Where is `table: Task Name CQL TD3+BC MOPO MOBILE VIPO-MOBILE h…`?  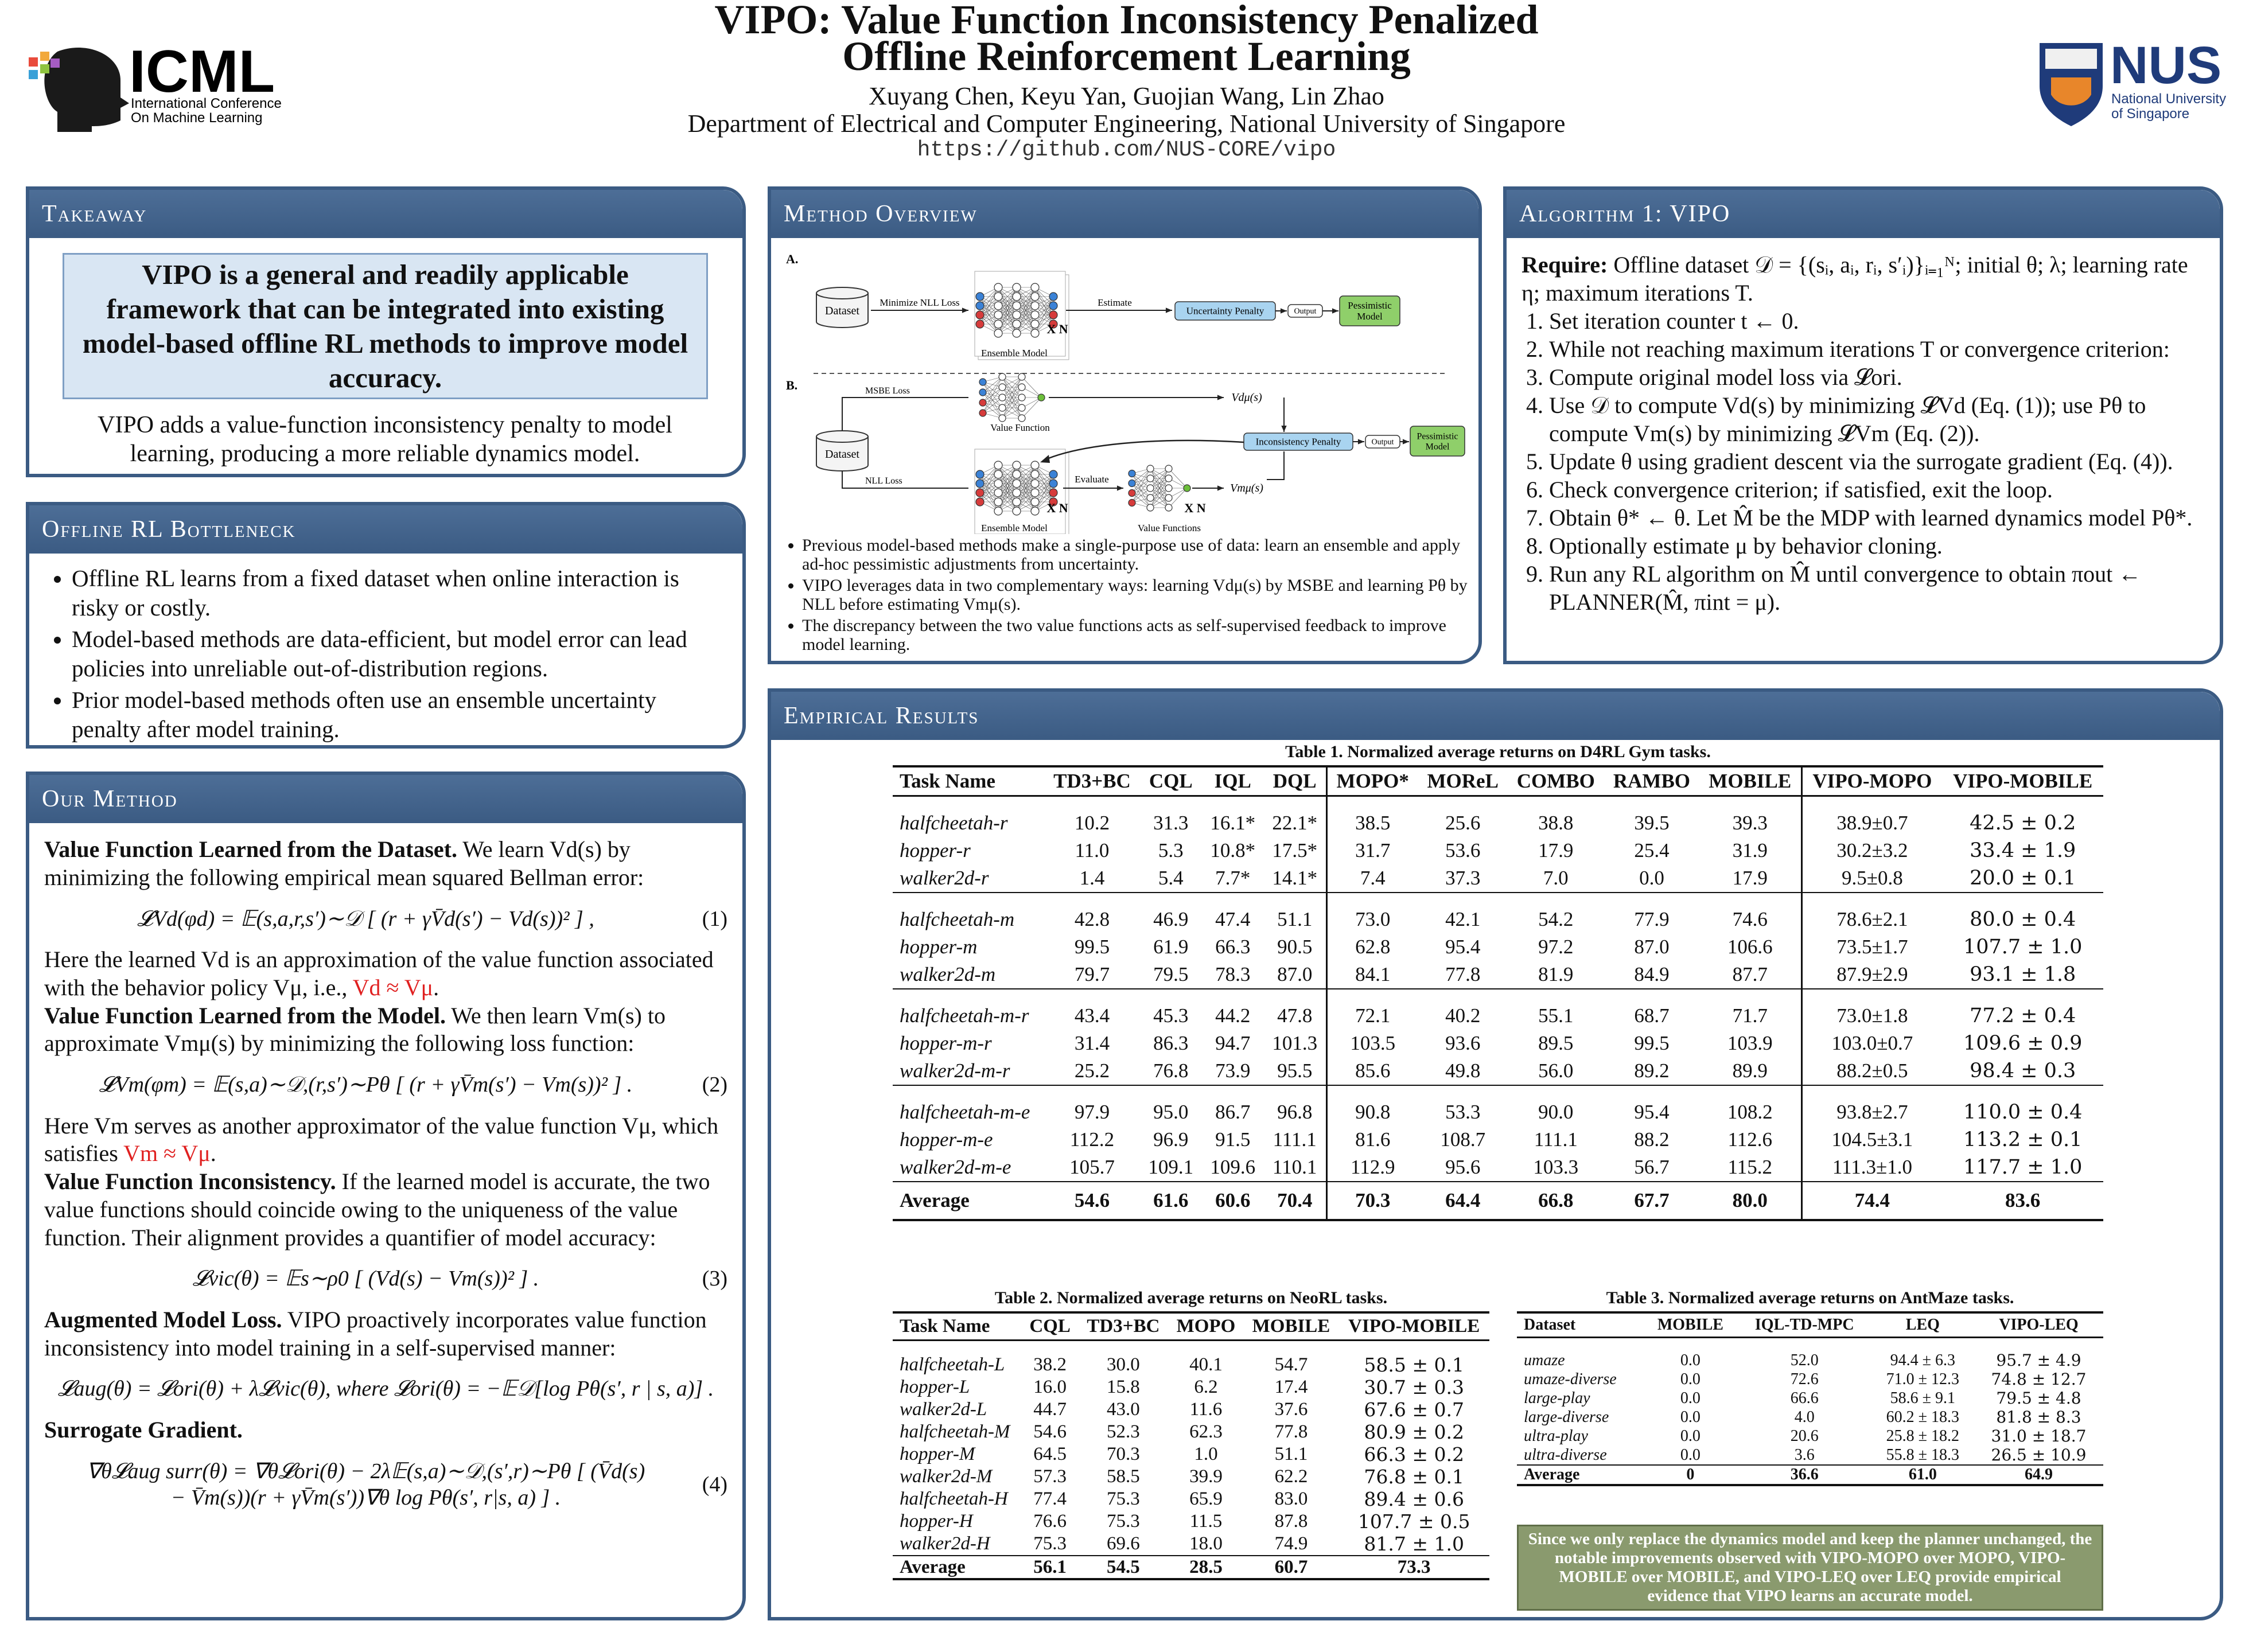
table: Task Name CQL TD3+BC MOPO MOBILE VIPO-MOBILE h… is located at coordinates (1191, 1445).